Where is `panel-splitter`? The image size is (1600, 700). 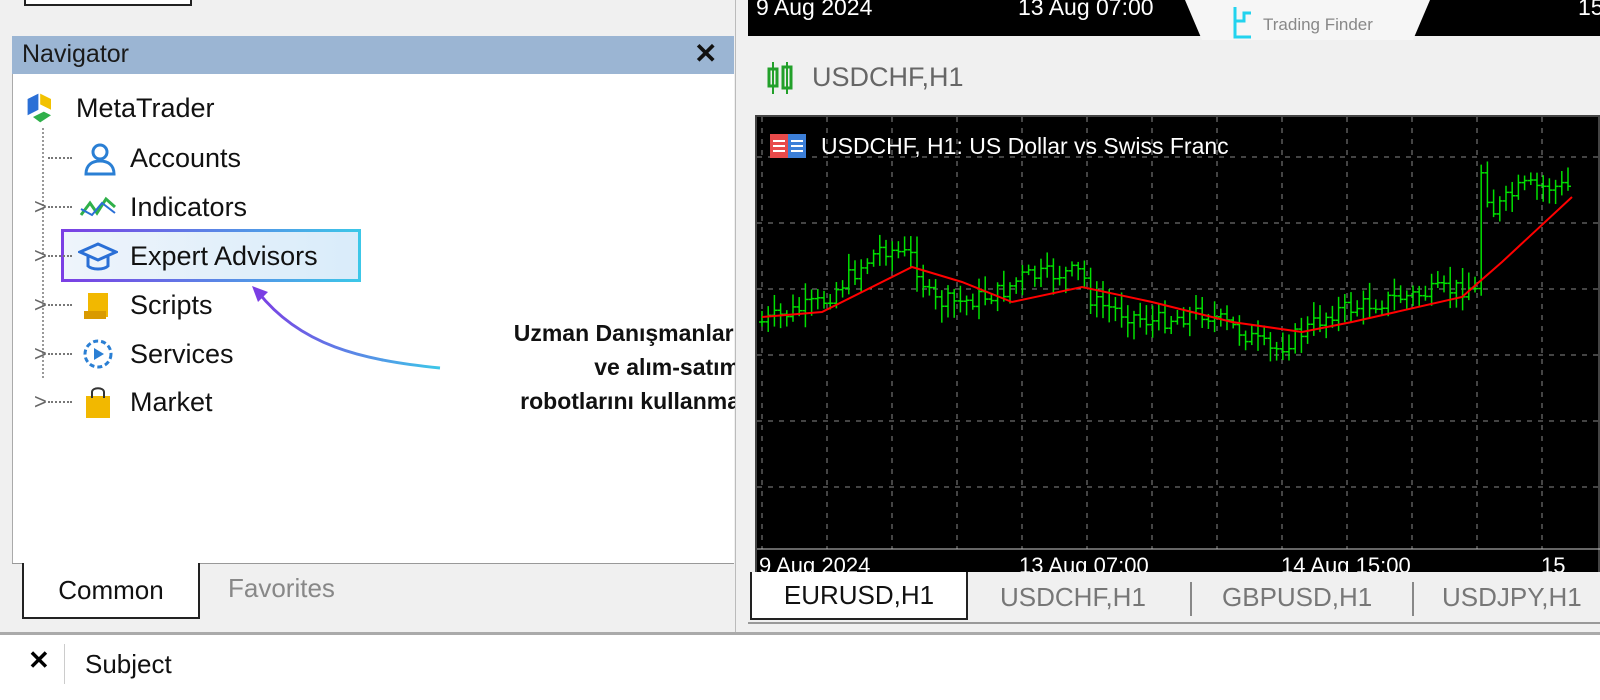
panel-splitter is located at coordinates (741, 316).